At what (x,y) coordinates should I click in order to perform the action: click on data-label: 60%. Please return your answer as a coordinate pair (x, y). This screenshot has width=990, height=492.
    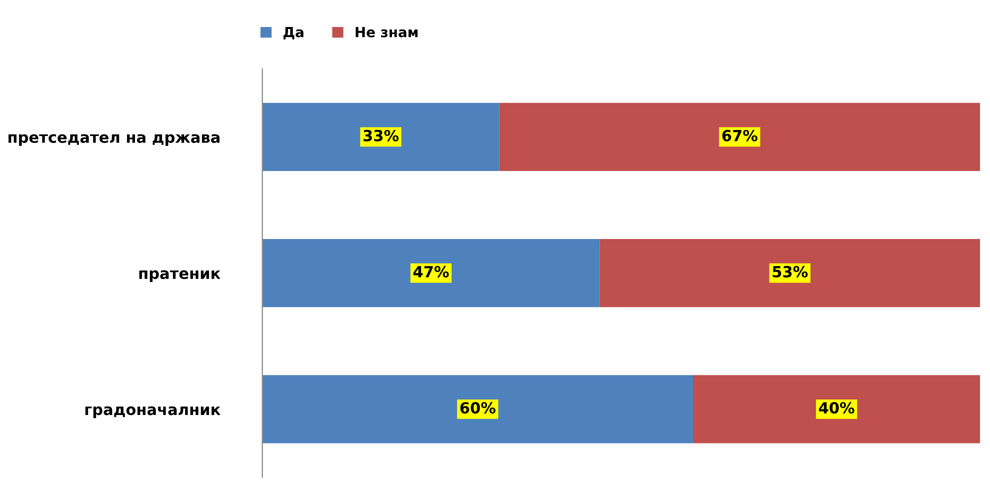
    Looking at the image, I should click on (478, 408).